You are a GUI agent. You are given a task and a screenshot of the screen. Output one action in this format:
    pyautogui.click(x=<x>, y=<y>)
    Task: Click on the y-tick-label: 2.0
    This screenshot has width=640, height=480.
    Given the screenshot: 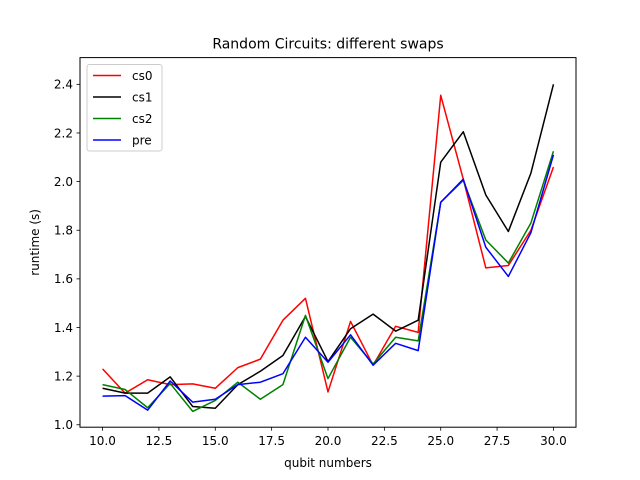 What is the action you would take?
    pyautogui.click(x=63, y=182)
    